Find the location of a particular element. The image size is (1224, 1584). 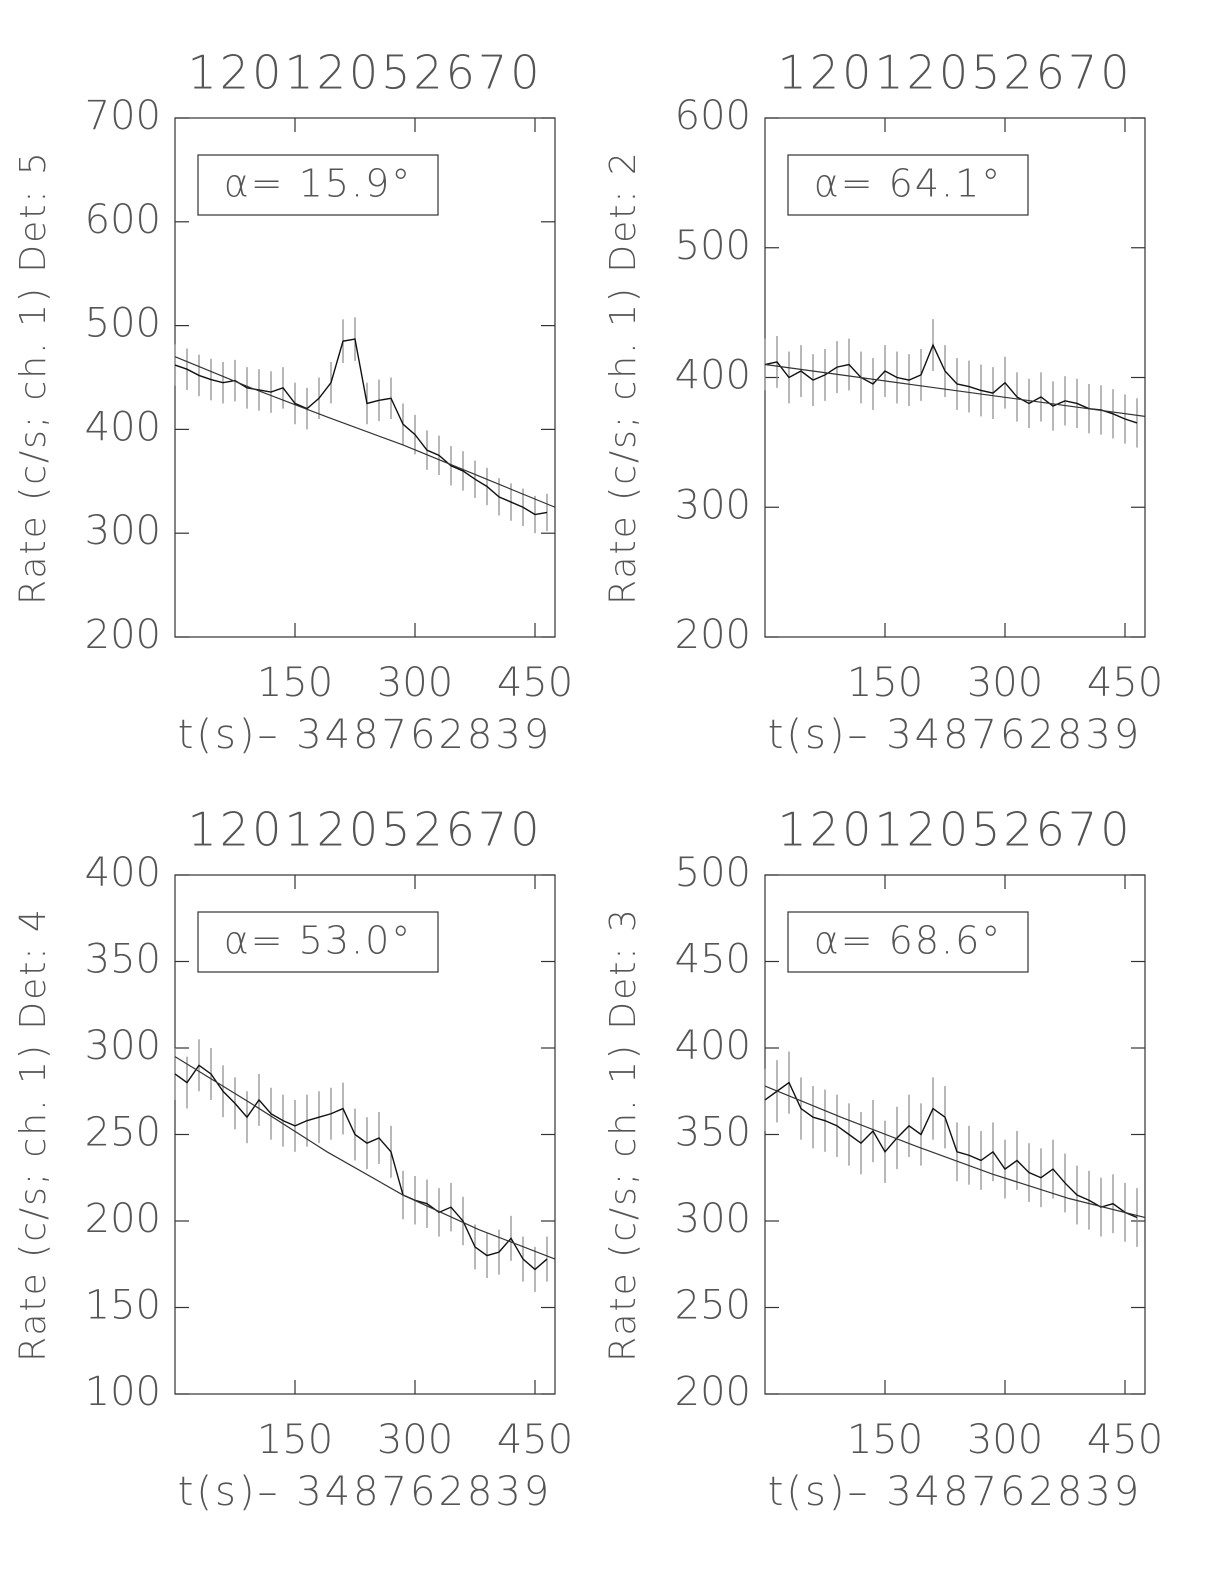

y-tick-label: 150 is located at coordinates (123, 1306).